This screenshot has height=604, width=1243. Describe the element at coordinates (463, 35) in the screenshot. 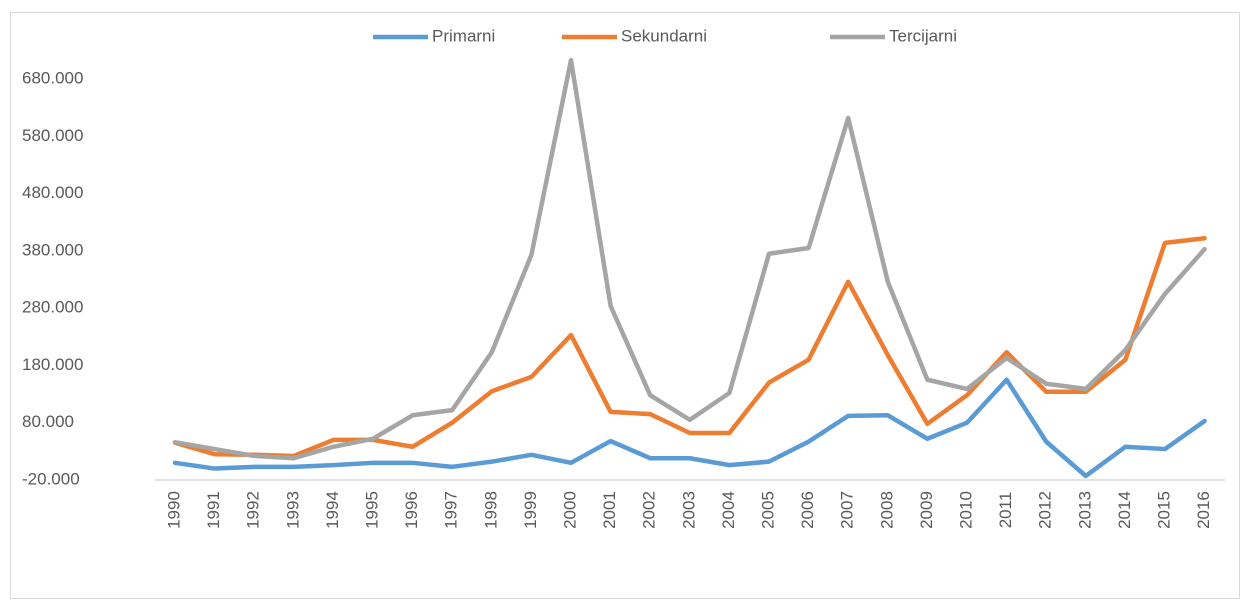

I see `legend-label: Primarni` at that location.